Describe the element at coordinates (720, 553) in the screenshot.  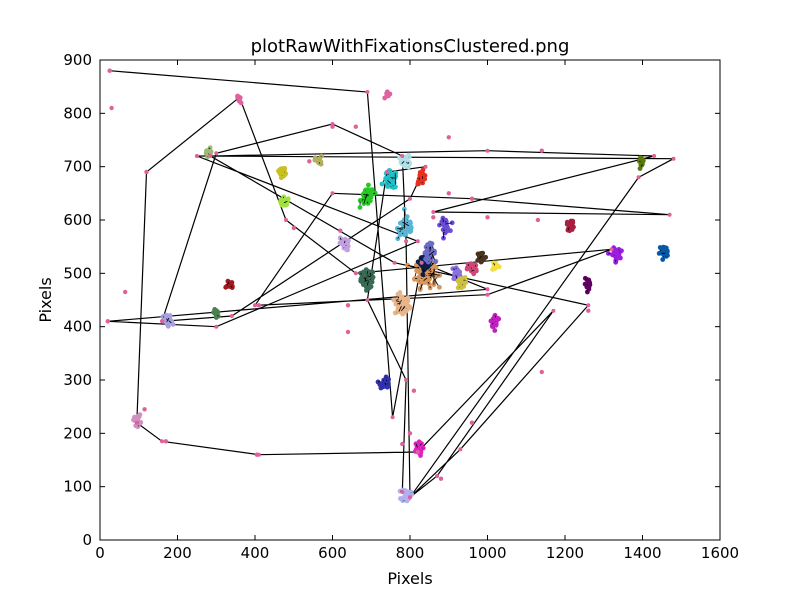
I see `x-tick-label: 1600` at that location.